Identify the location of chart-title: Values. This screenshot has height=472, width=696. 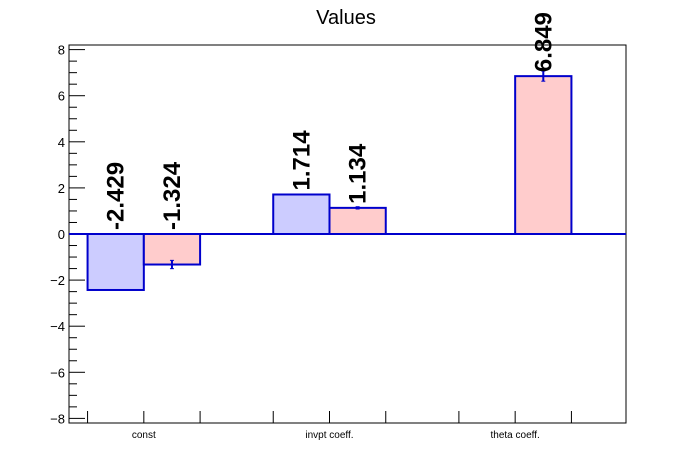
(346, 18).